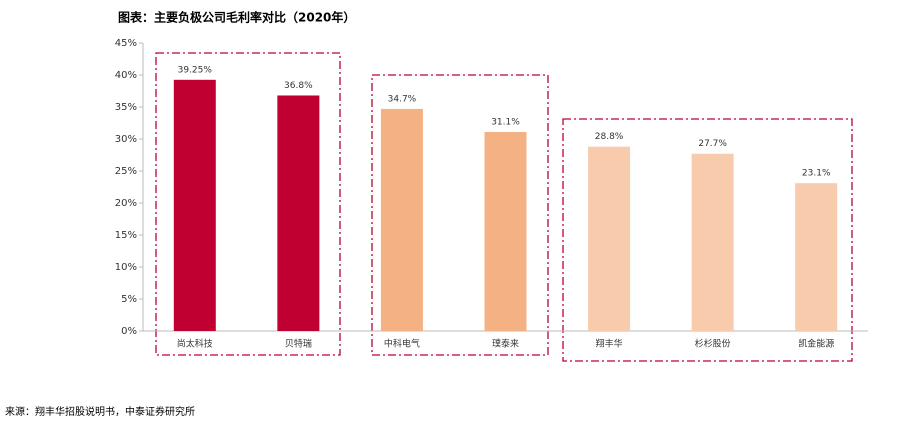  I want to click on data-label: 28.8%, so click(609, 137).